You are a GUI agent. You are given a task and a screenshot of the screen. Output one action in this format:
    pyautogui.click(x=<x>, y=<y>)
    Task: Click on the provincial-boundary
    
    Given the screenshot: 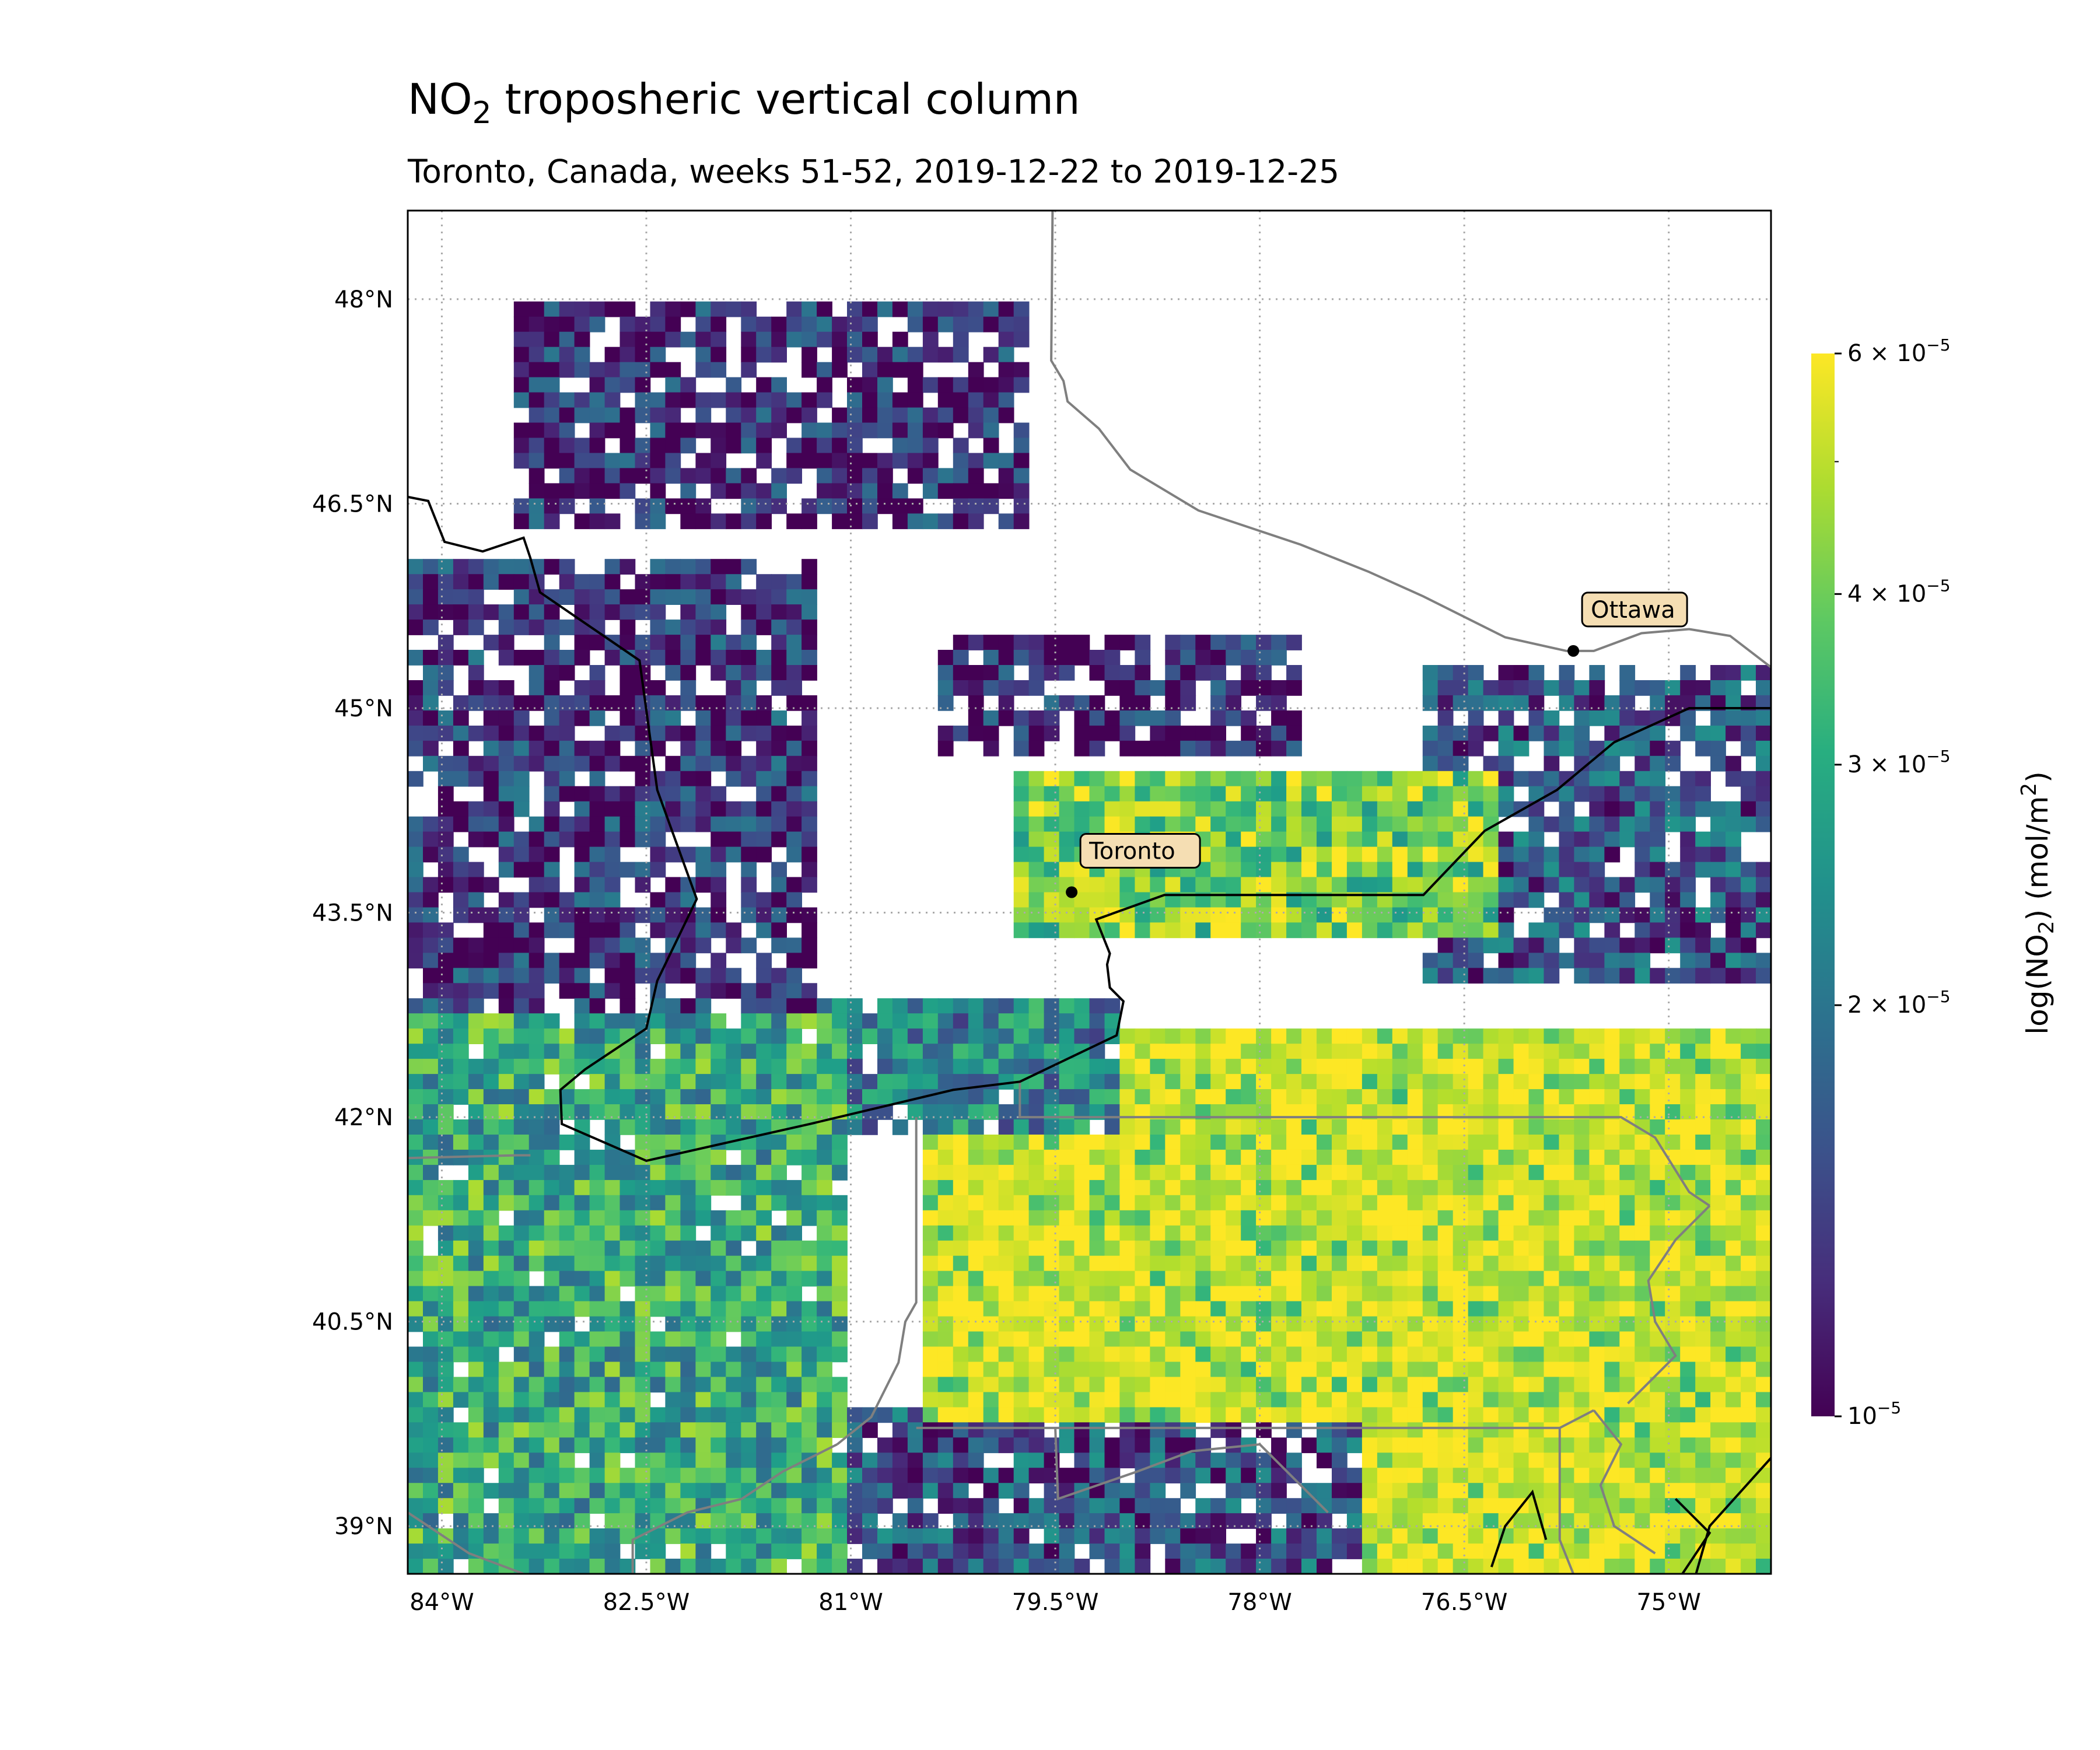 What is the action you would take?
    pyautogui.click(x=1410, y=439)
    